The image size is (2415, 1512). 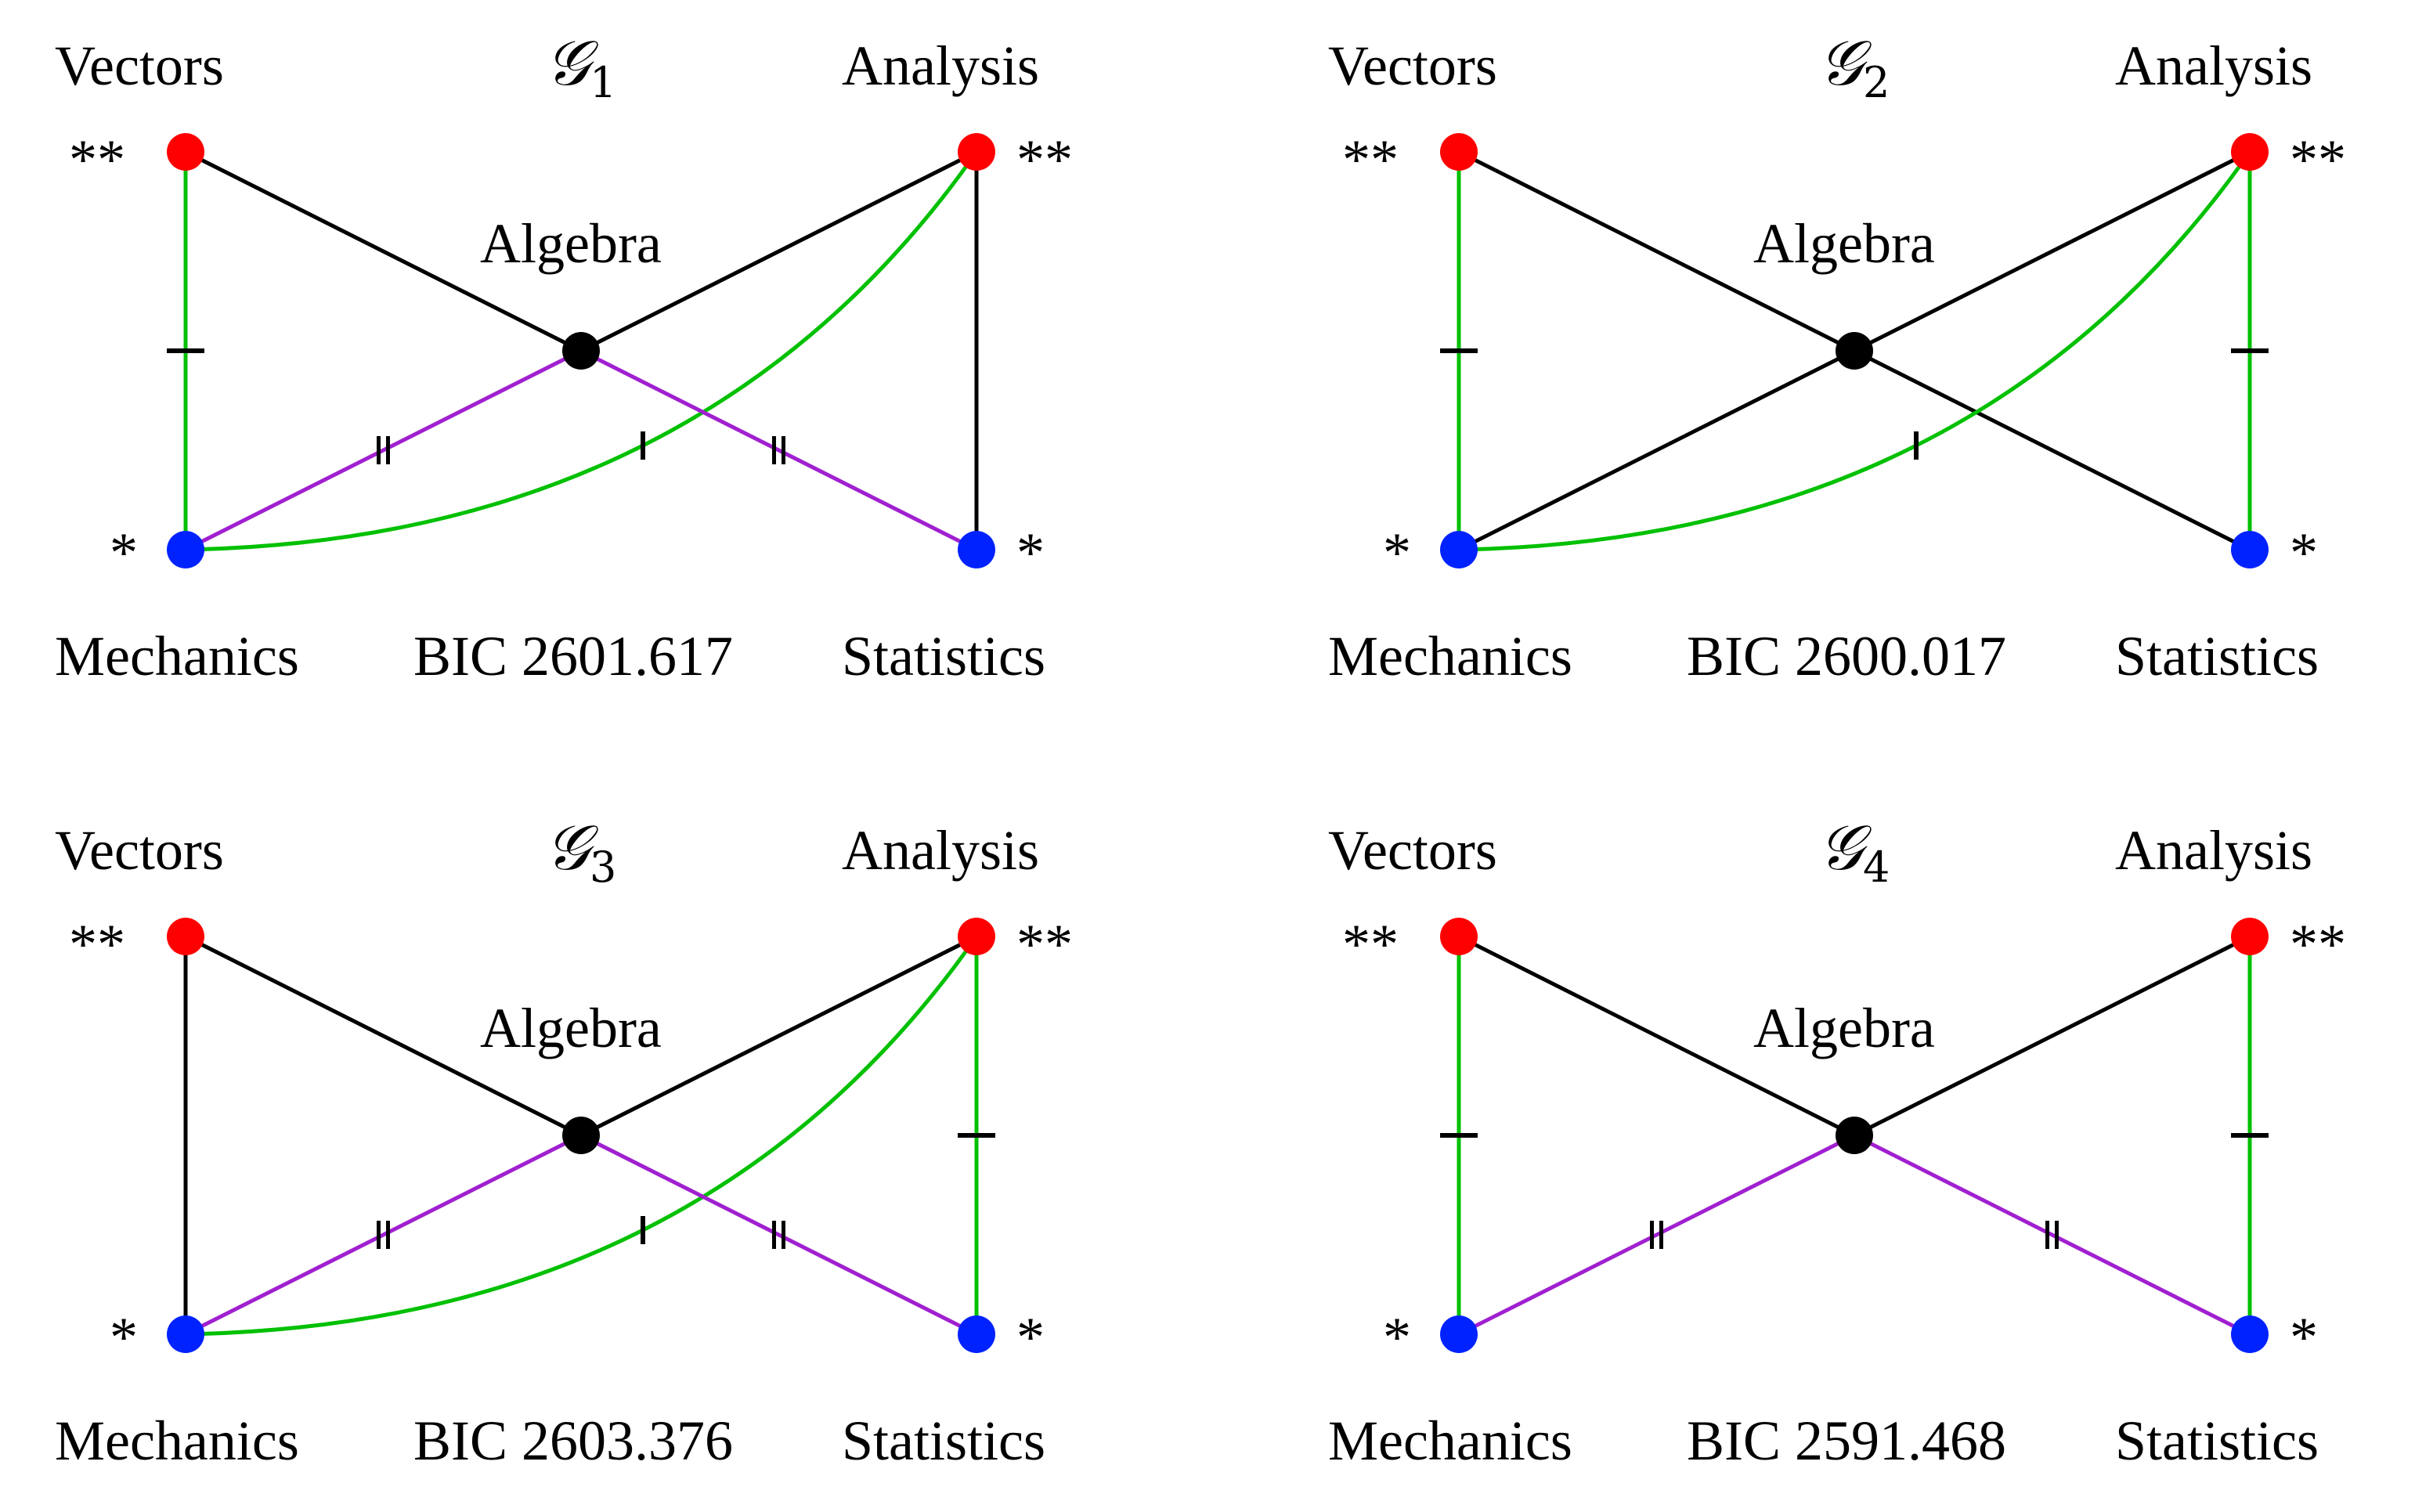 I want to click on nodes-g1, so click(x=581, y=350).